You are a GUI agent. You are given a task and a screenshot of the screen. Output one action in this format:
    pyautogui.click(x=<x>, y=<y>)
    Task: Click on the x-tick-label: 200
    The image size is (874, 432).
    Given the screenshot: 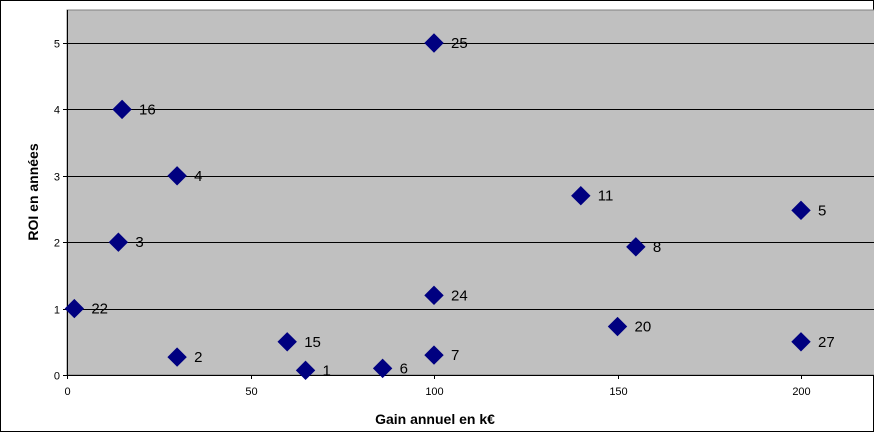 What is the action you would take?
    pyautogui.click(x=801, y=392)
    